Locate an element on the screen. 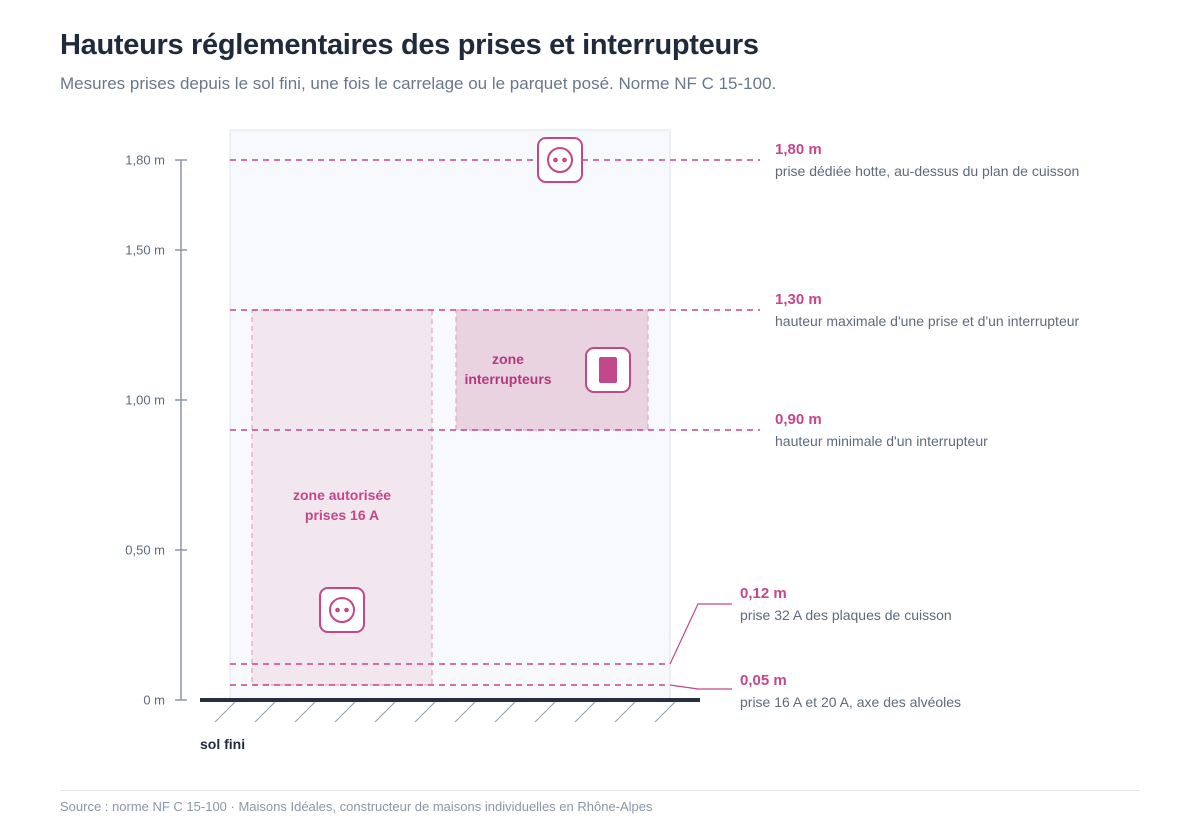 This screenshot has width=1200, height=820. level-description: prise 16 A et 20 A, axe des alvéoles is located at coordinates (850, 702).